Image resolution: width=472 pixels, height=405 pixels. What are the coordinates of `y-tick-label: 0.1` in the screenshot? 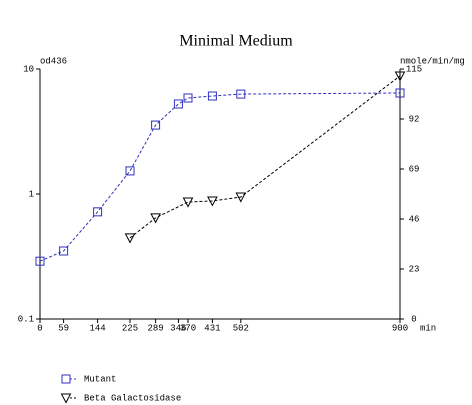 It's located at (26, 319).